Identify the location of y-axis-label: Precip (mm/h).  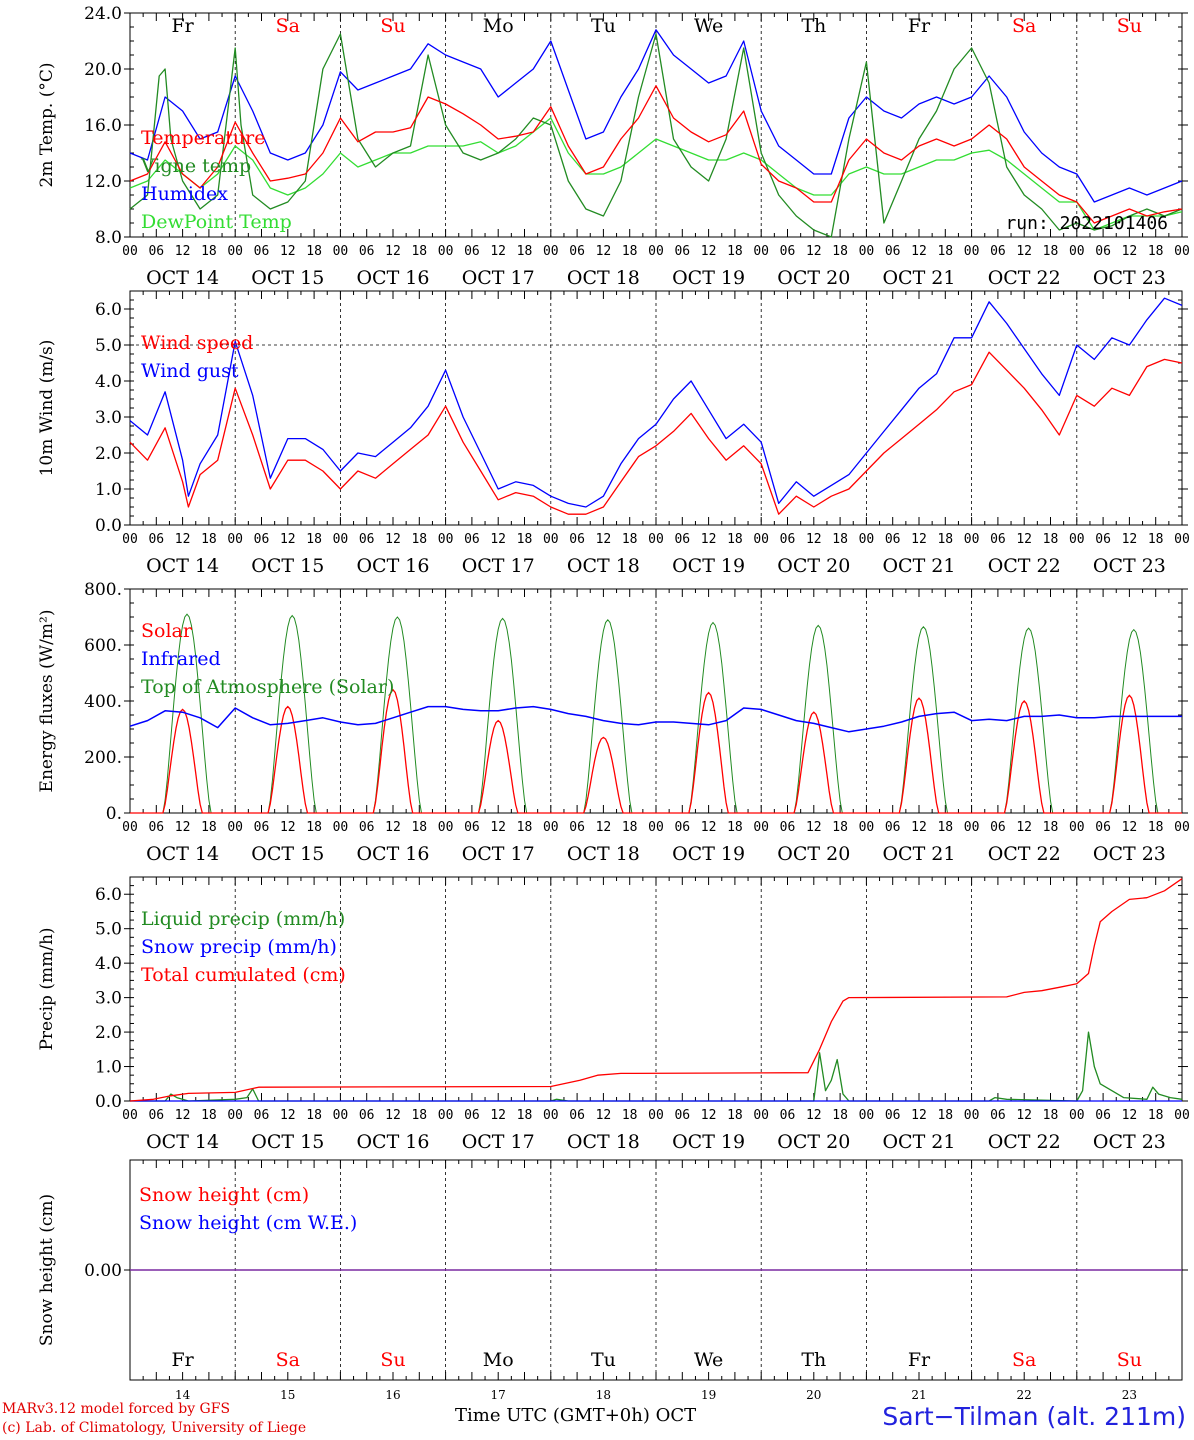
(47, 988).